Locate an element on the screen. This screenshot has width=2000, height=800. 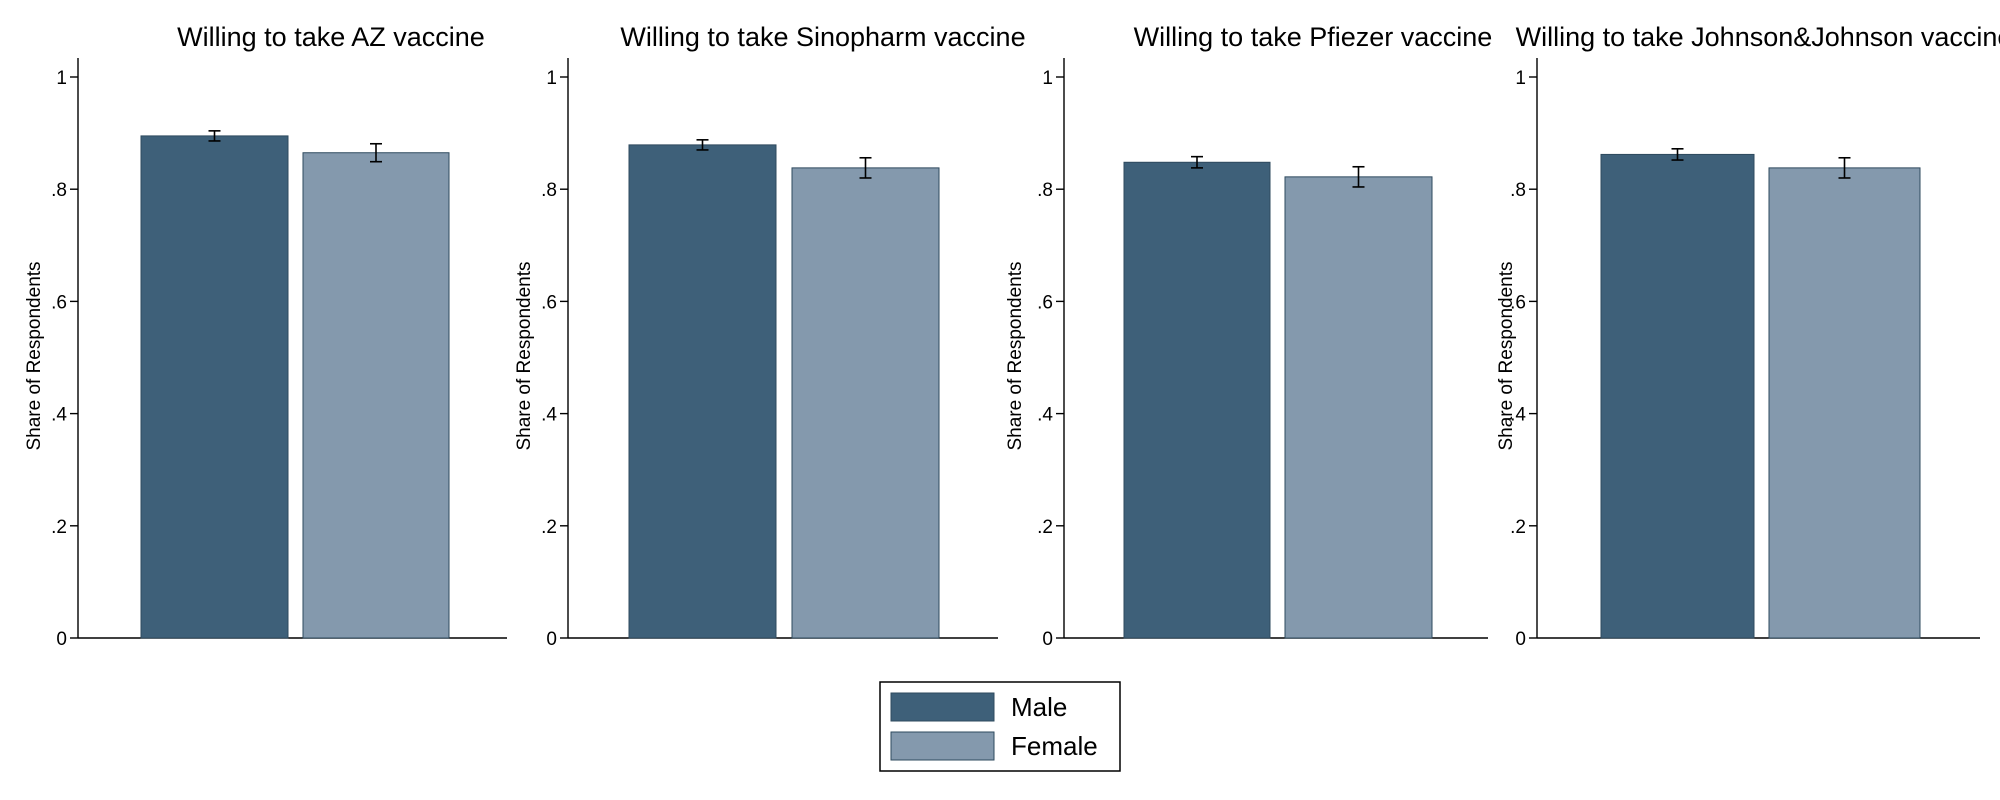
panel-title: Willing to take Sinopharm vaccine is located at coordinates (822, 37).